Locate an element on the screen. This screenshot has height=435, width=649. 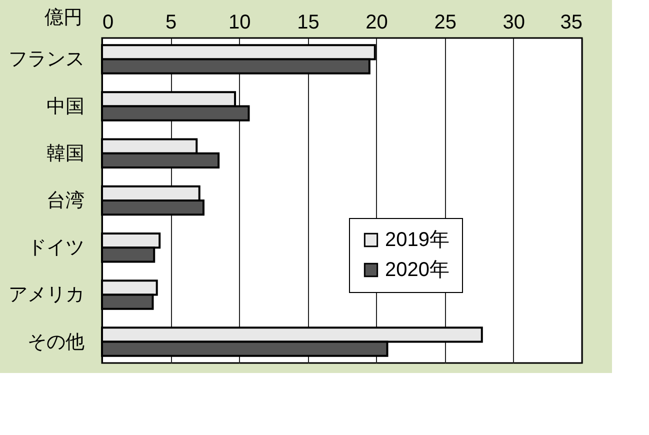
y-tick-label: ドイツ is located at coordinates (56, 248).